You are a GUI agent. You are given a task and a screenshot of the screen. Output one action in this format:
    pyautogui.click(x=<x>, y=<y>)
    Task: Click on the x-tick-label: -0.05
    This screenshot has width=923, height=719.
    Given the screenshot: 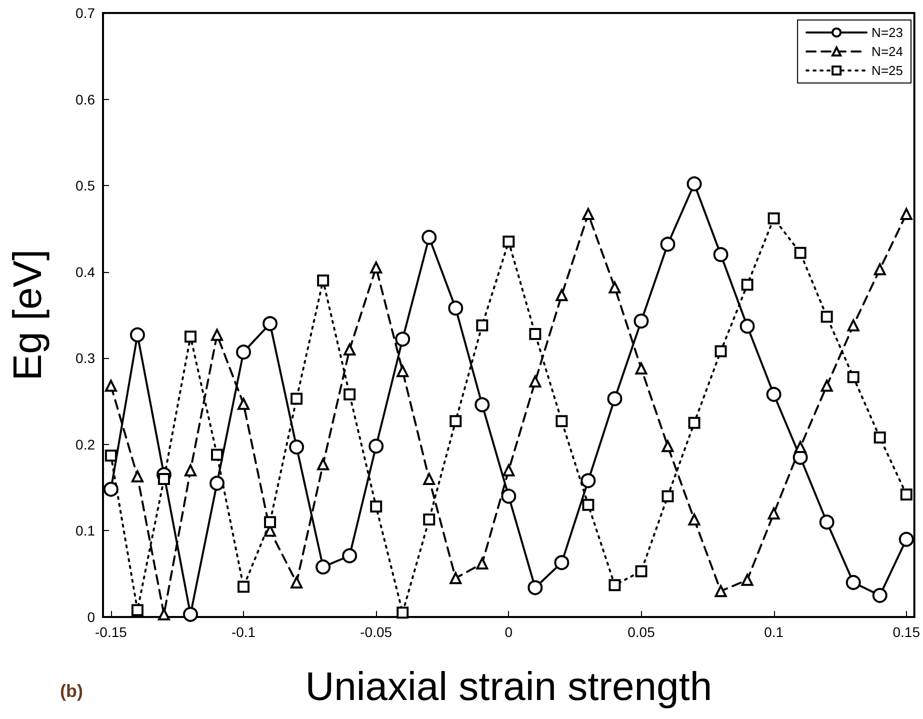 What is the action you would take?
    pyautogui.click(x=376, y=632)
    